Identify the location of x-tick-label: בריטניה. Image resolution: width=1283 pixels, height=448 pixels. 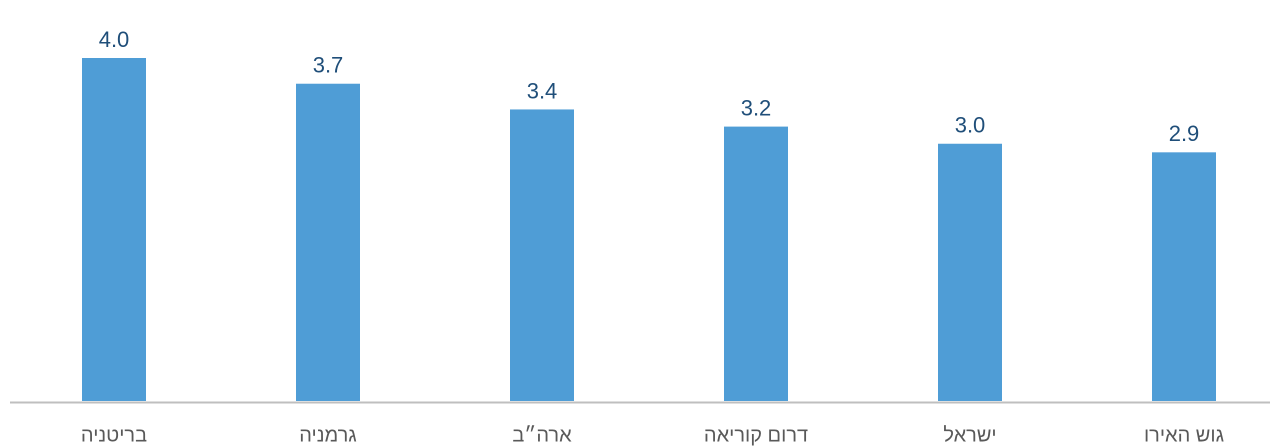
(114, 435).